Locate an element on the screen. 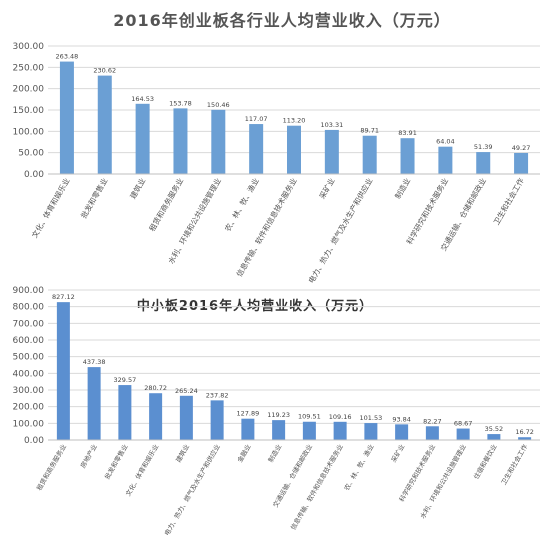 The width and height of the screenshot is (554, 547). bottom-data-label: 109.51 is located at coordinates (309, 417).